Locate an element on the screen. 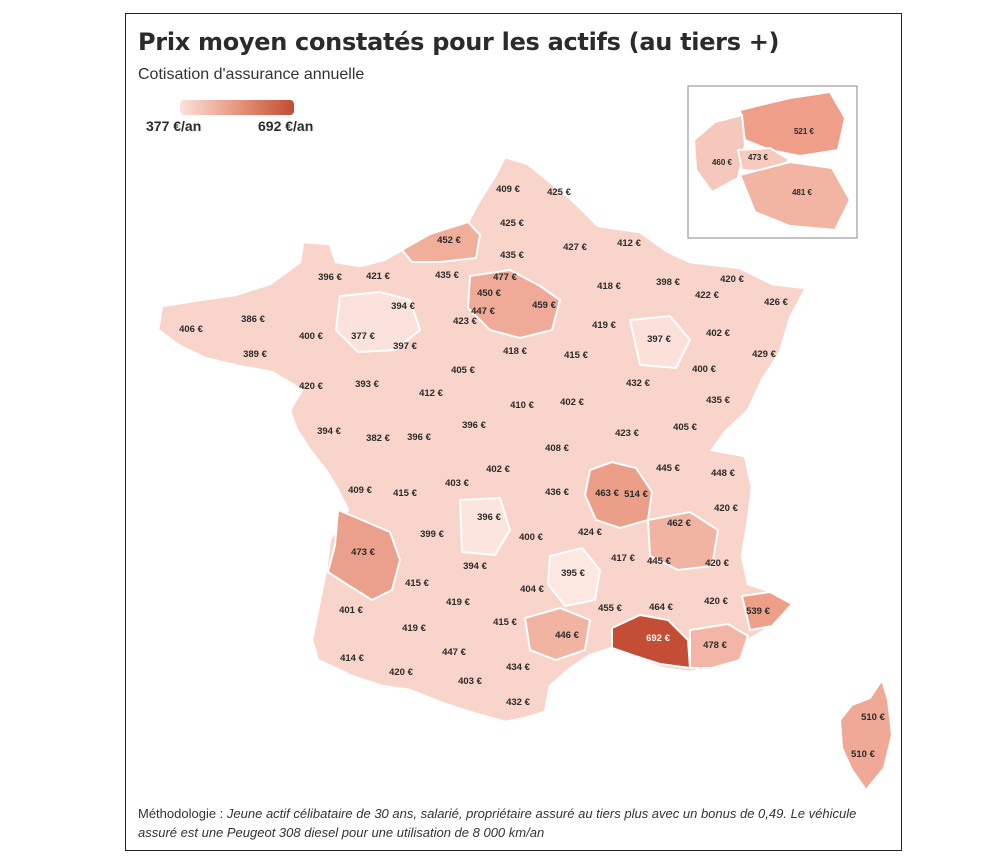  department-label: 377 € is located at coordinates (363, 336).